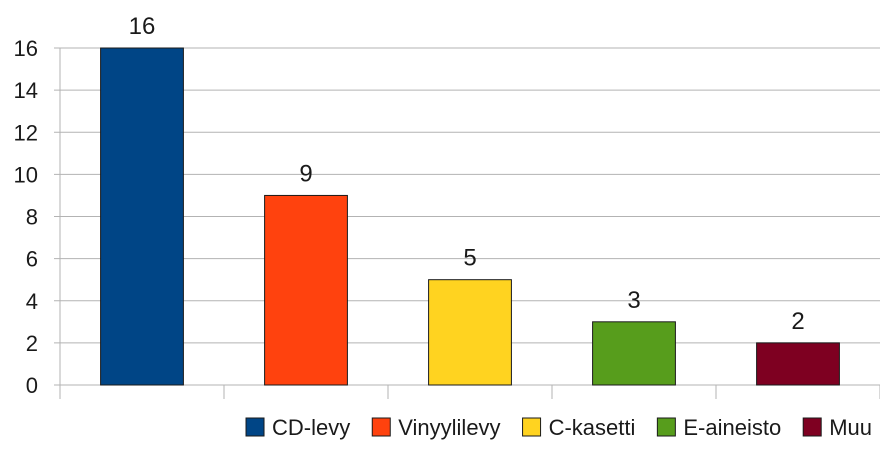 The image size is (880, 453). Describe the element at coordinates (633, 300) in the screenshot. I see `data-label: 3` at that location.